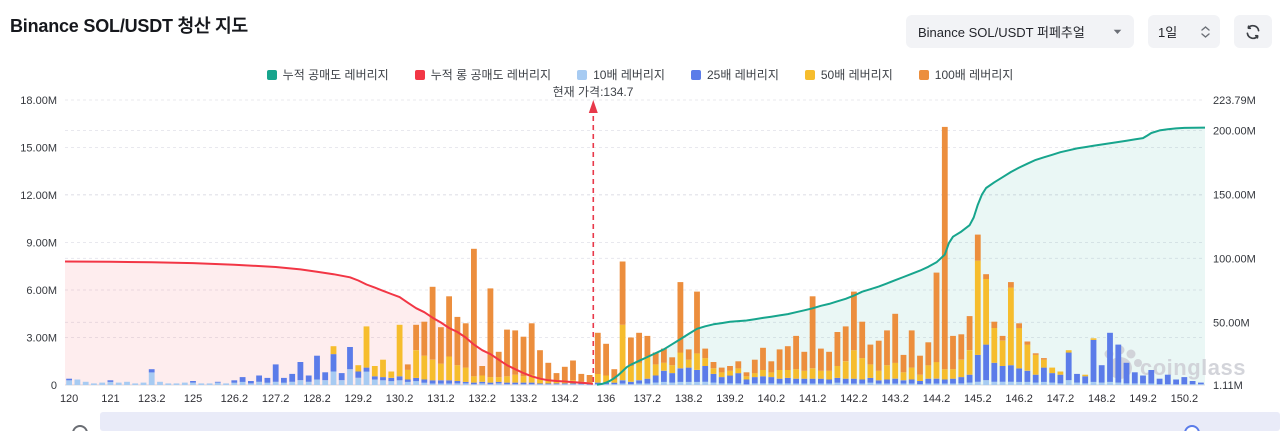 The image size is (1280, 431). Describe the element at coordinates (621, 74) in the screenshot. I see `legend-item-2: 10배 레버리지` at that location.